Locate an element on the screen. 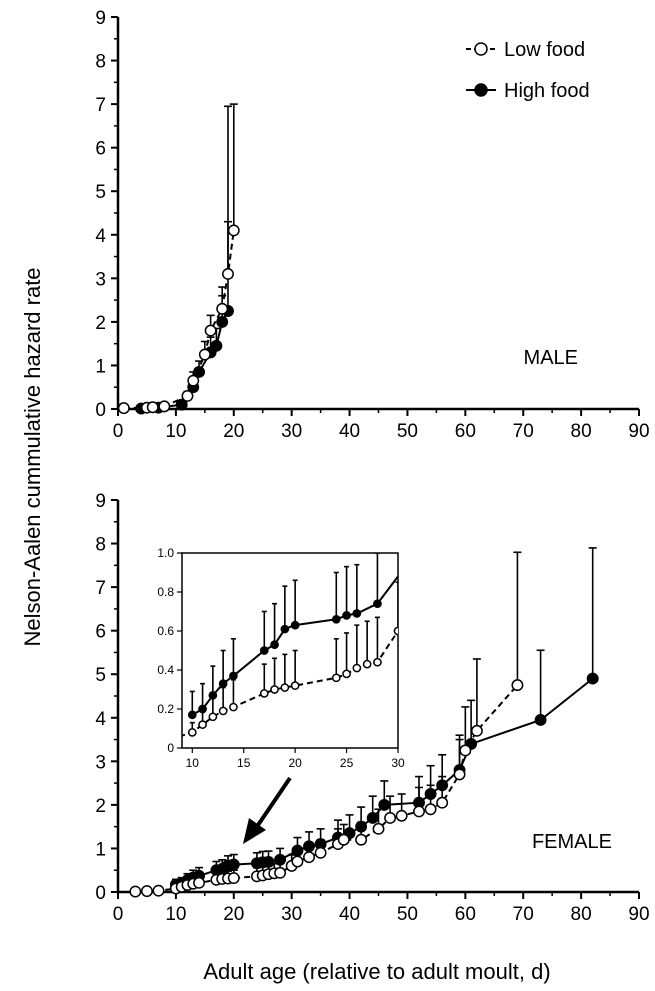 The image size is (655, 991). panel-male-y-tick-label: 0 is located at coordinates (100, 410).